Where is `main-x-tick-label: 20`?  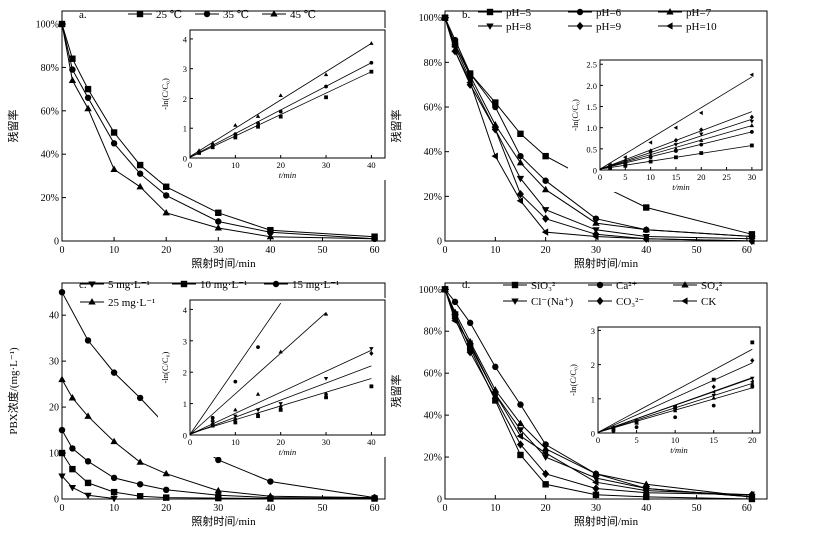
main-x-tick-label: 20 is located at coordinates (546, 250).